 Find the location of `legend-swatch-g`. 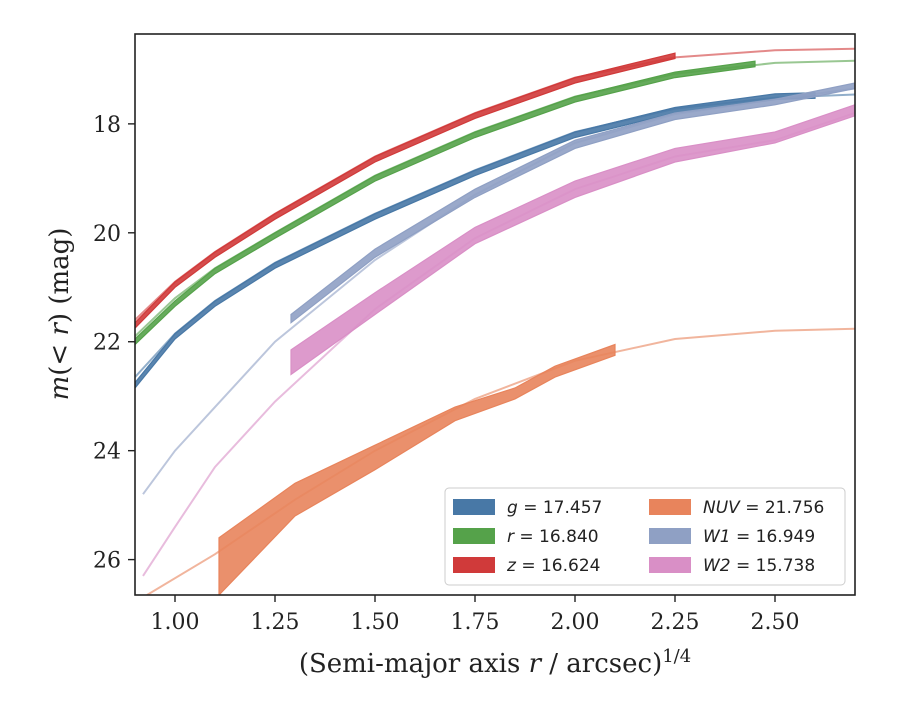

legend-swatch-g is located at coordinates (474, 507).